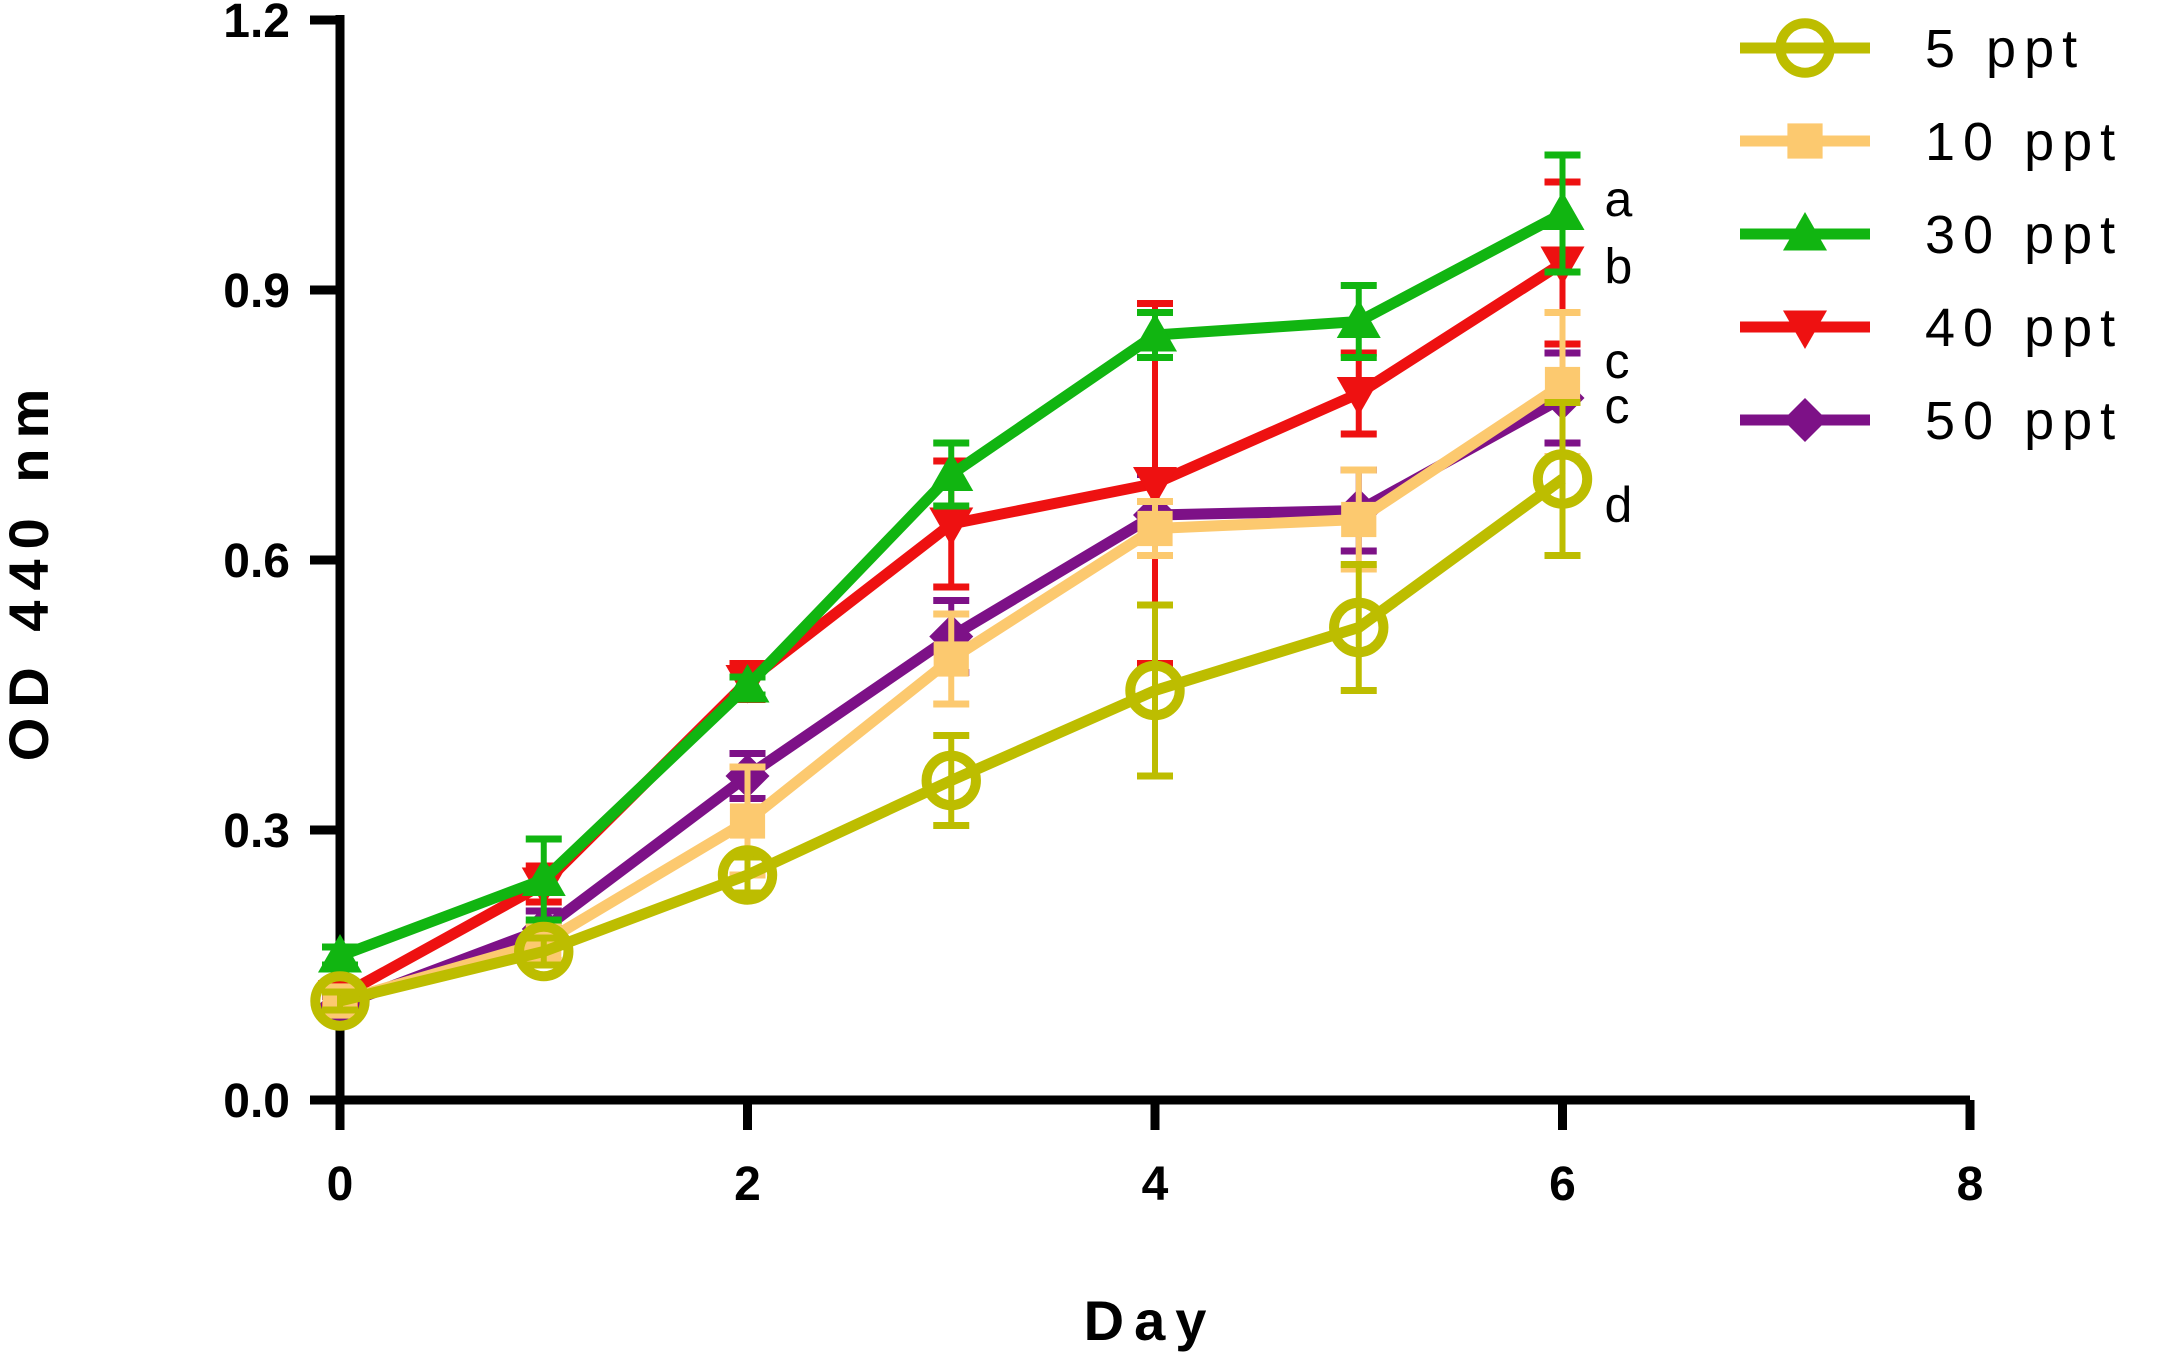 Image resolution: width=2165 pixels, height=1358 pixels. I want to click on x-tick-label: 0, so click(340, 1184).